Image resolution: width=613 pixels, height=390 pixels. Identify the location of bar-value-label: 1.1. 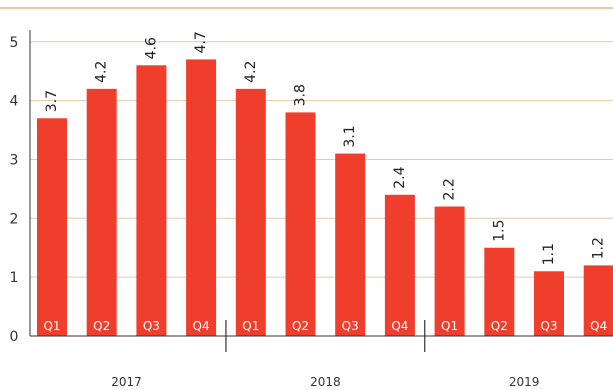
(549, 254).